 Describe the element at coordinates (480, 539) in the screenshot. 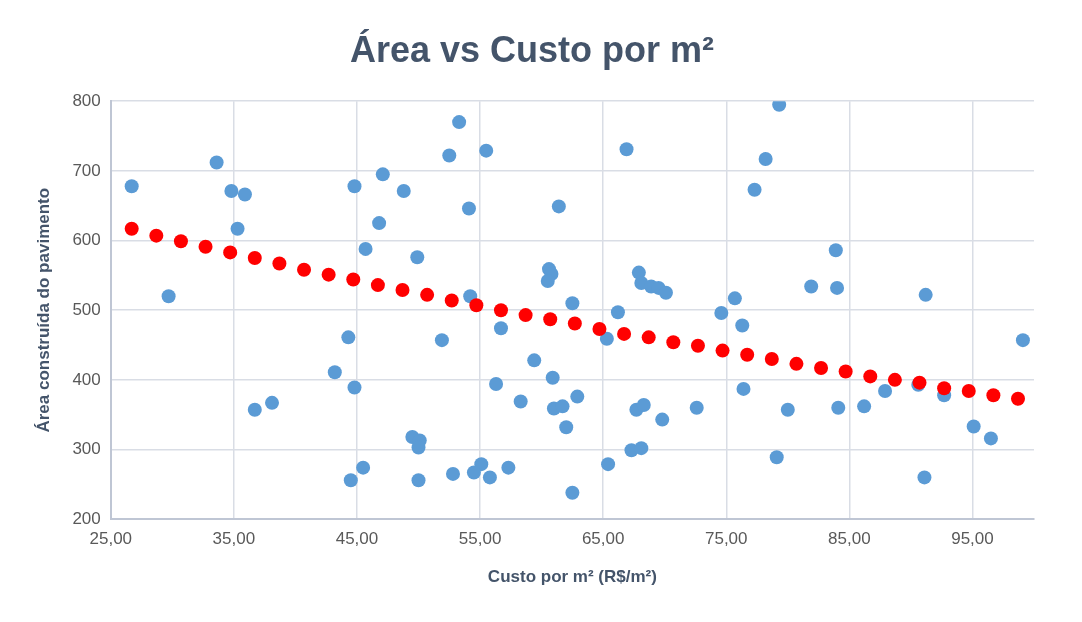

I see `x-tick-label: 55,00` at that location.